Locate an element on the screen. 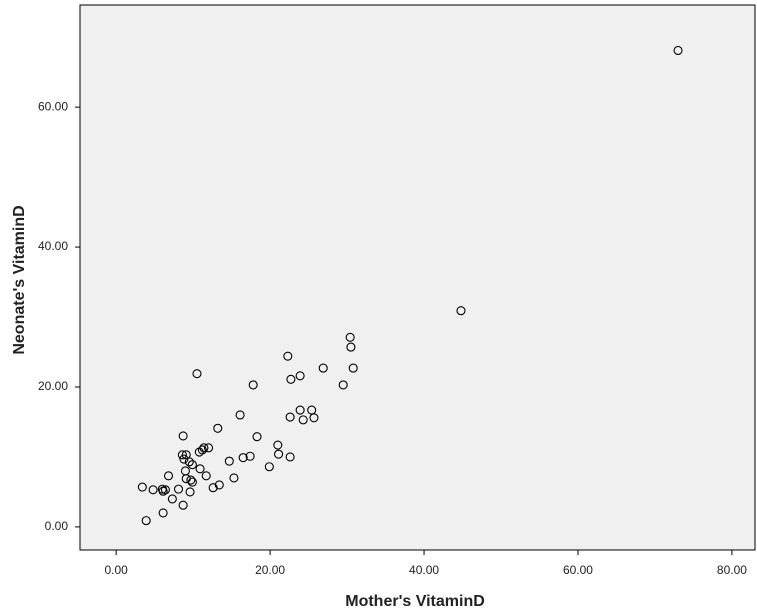 This screenshot has height=613, width=757. x-tick-label: 0.00 is located at coordinates (116, 570).